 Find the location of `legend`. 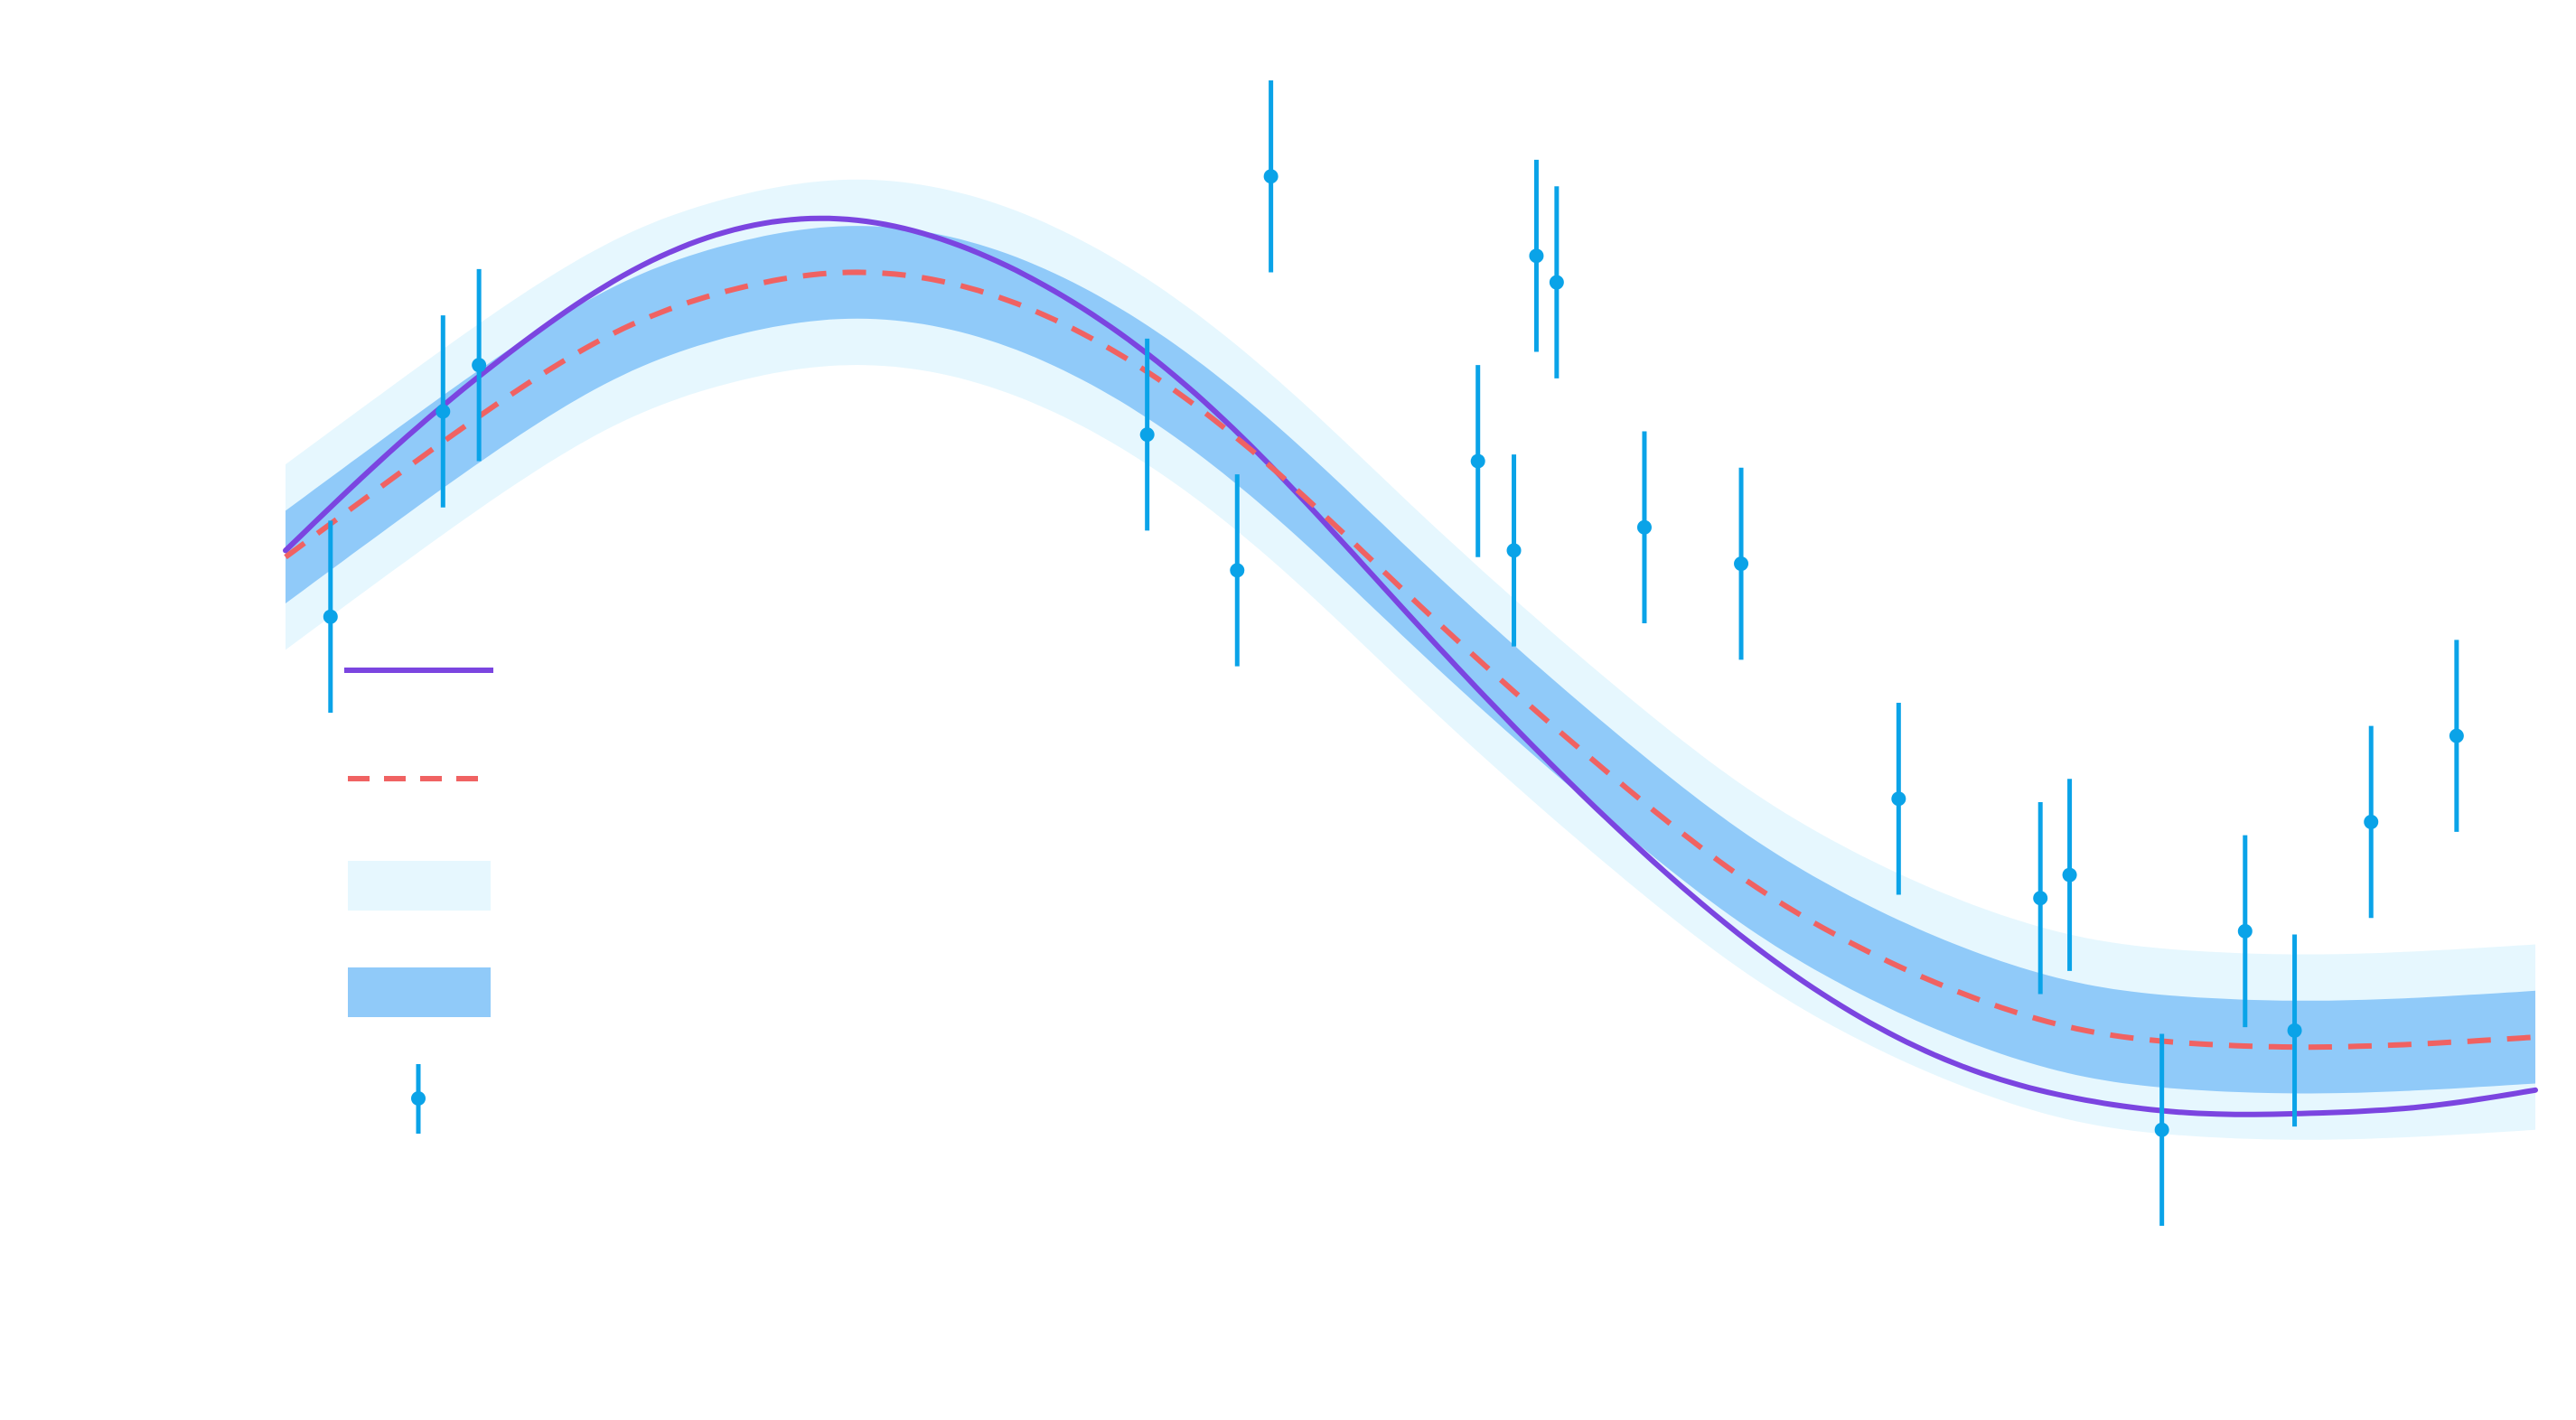

legend is located at coordinates (418, 901).